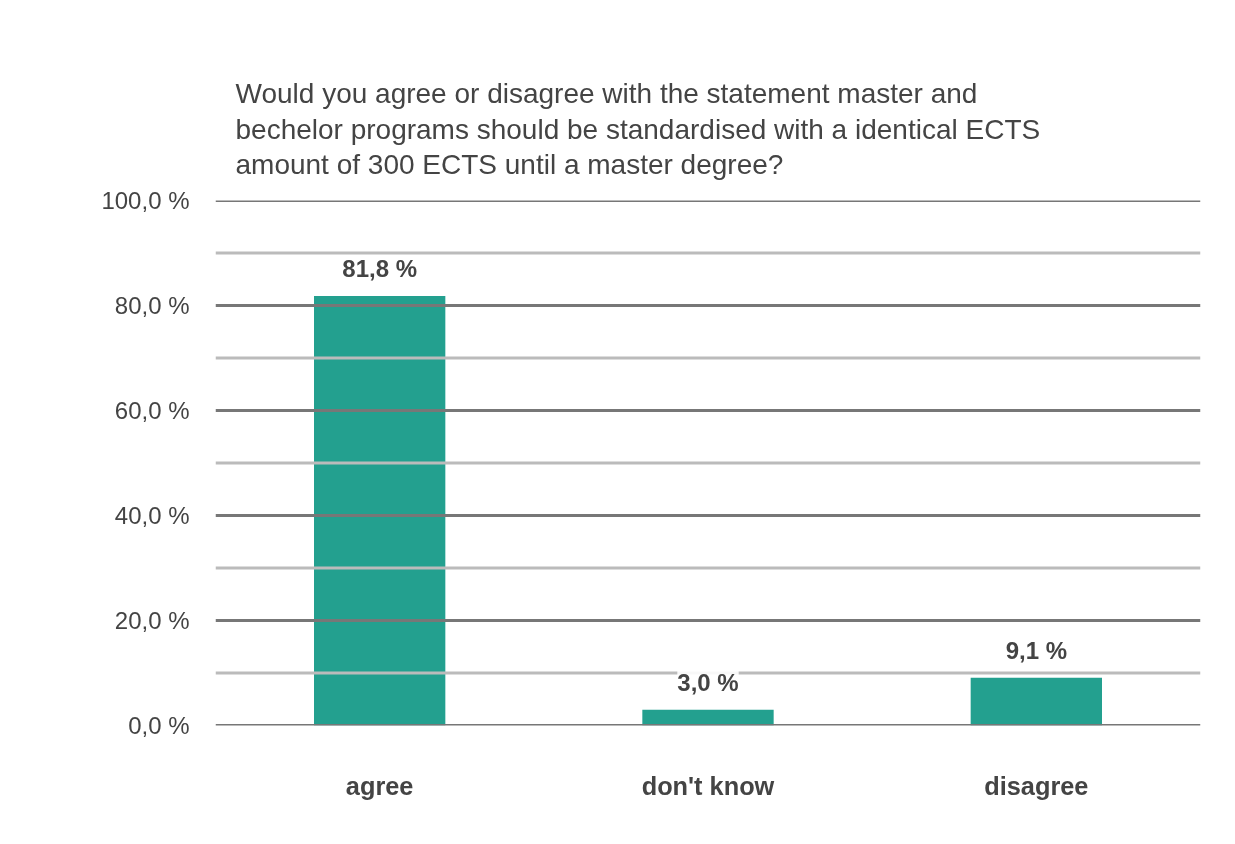  Describe the element at coordinates (379, 785) in the screenshot. I see `x-tick-label: agree` at that location.